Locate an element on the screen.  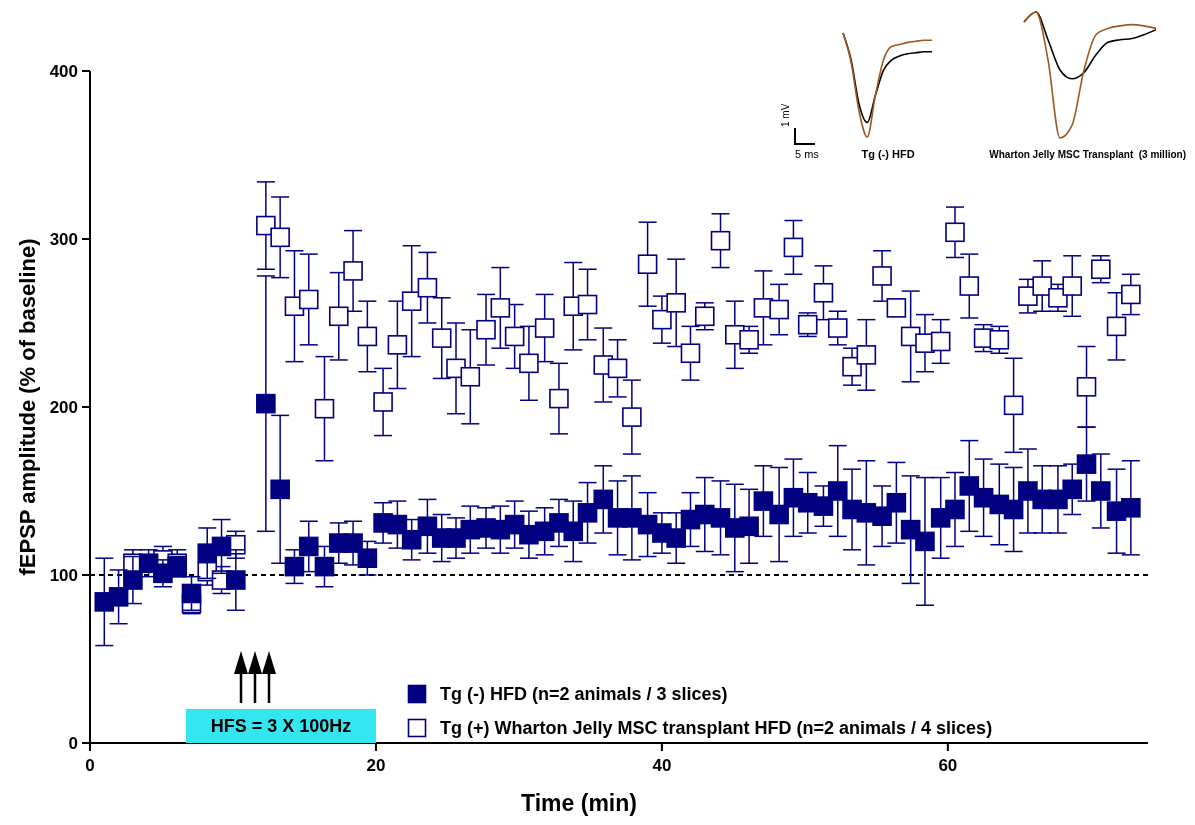
y-tick-label: 200 is located at coordinates (63, 407).